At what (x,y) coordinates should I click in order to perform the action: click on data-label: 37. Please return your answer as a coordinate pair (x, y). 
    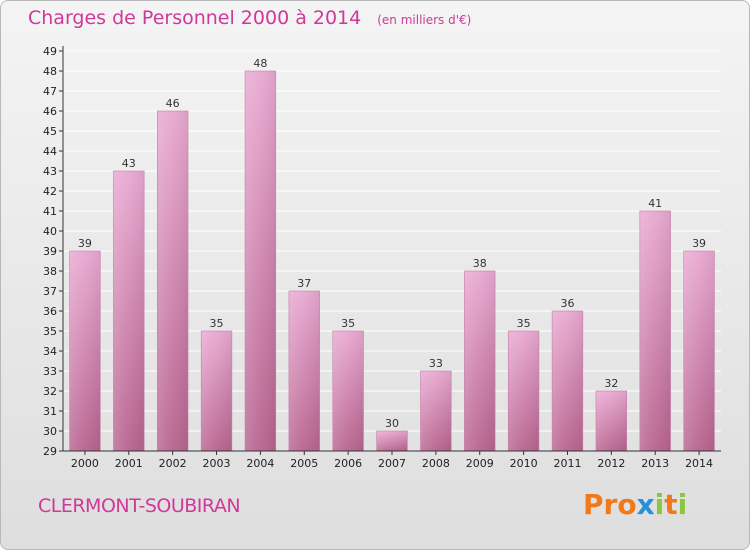
    Looking at the image, I should click on (304, 283).